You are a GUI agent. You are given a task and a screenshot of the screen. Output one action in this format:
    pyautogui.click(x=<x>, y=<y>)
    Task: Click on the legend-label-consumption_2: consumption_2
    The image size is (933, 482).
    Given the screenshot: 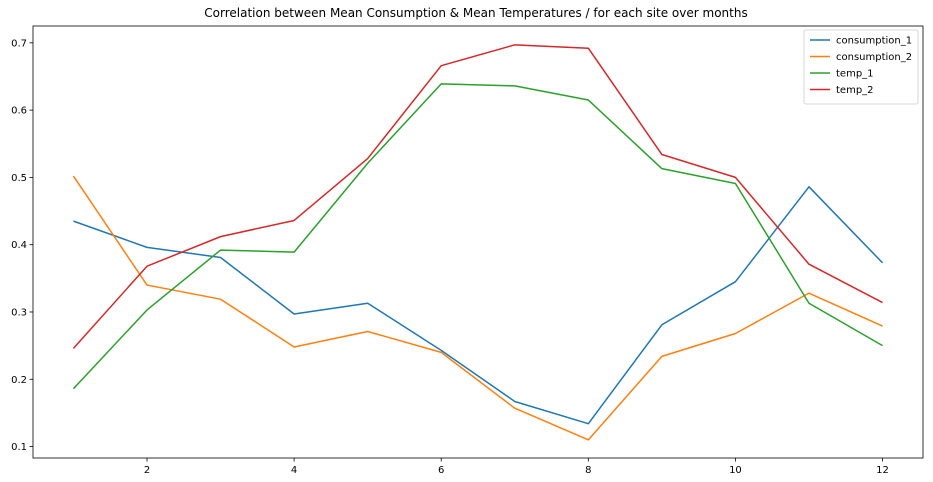 What is the action you would take?
    pyautogui.click(x=874, y=57)
    